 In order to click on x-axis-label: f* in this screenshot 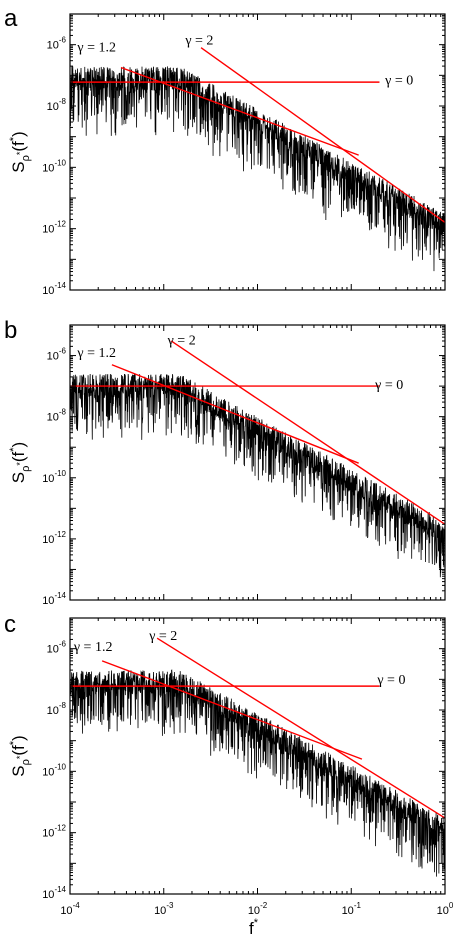, I will do `click(254, 926)`.